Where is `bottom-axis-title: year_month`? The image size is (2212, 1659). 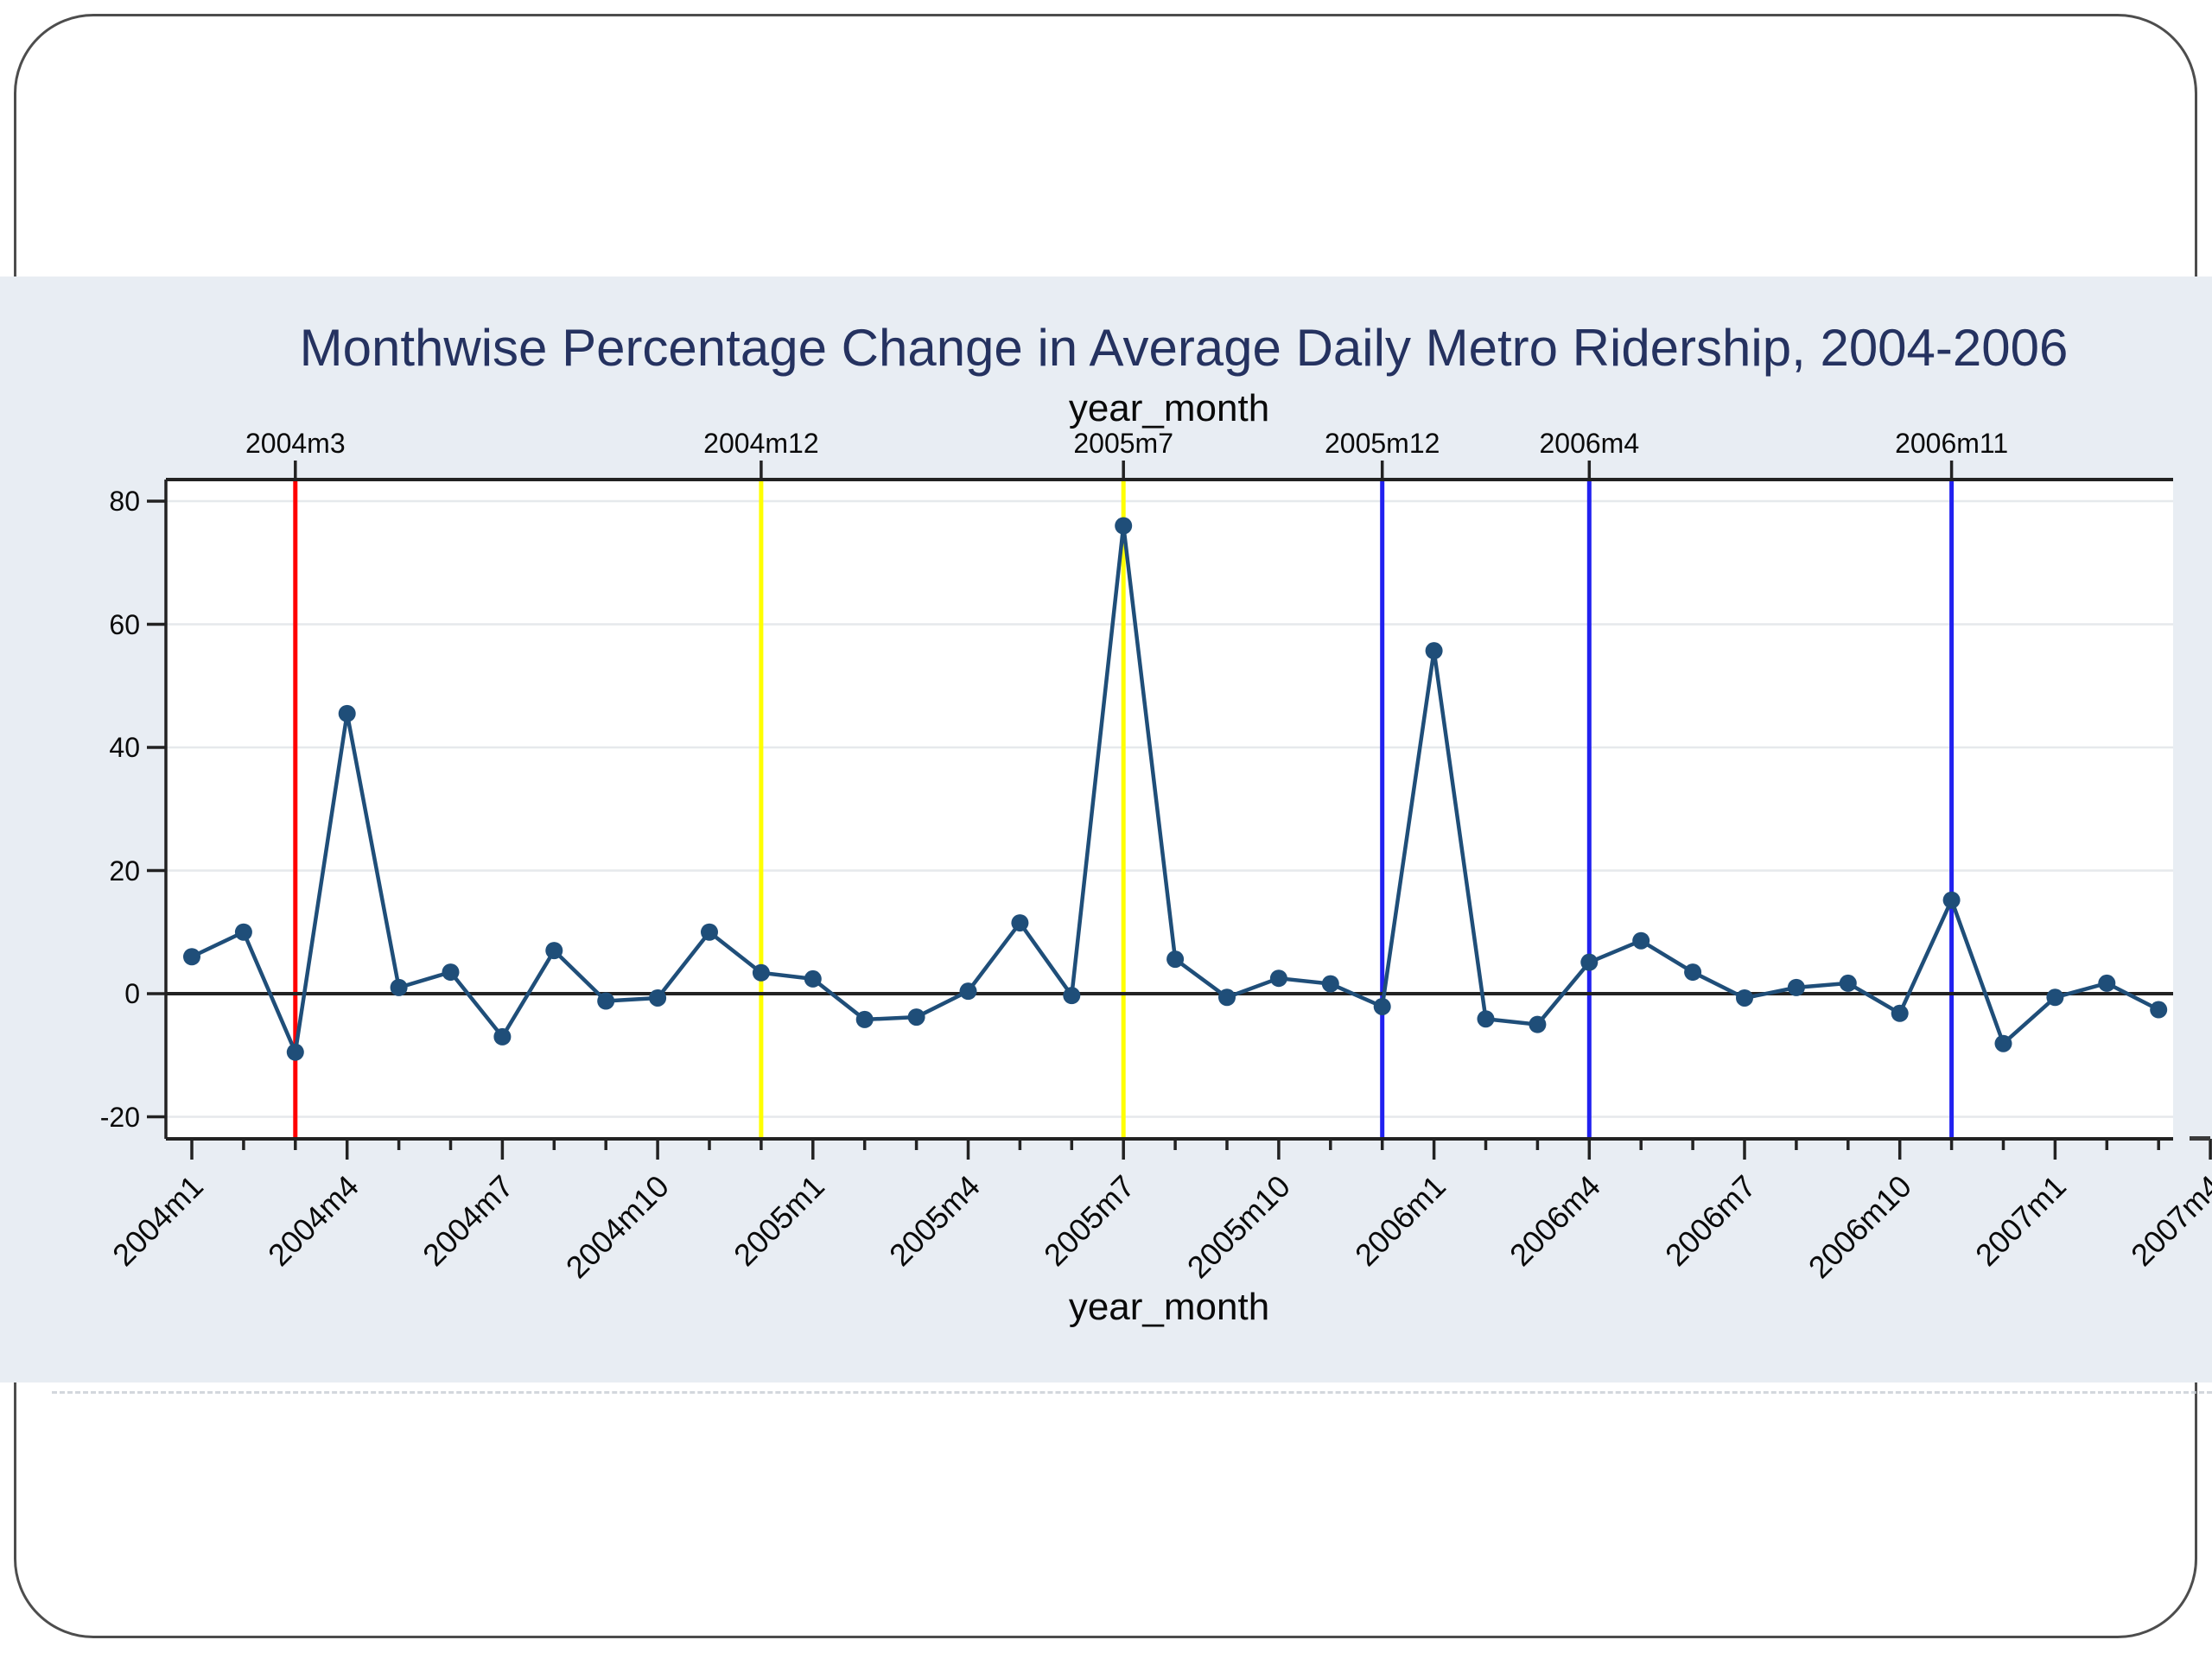
bottom-axis-title: year_month is located at coordinates (1169, 1307).